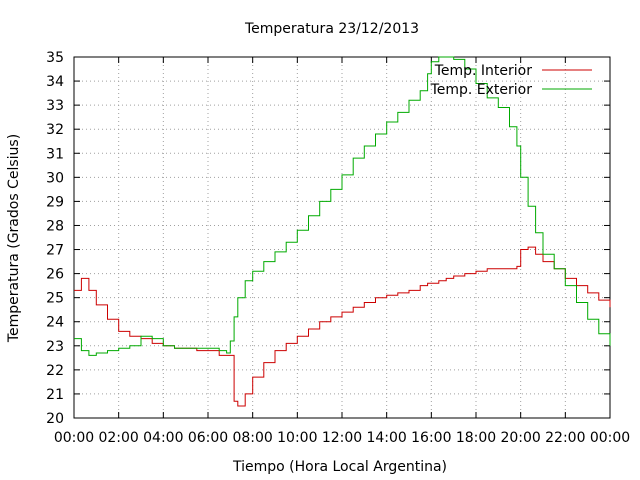 The height and width of the screenshot is (480, 640). Describe the element at coordinates (520, 438) in the screenshot. I see `x-tick-label: 20:00` at that location.